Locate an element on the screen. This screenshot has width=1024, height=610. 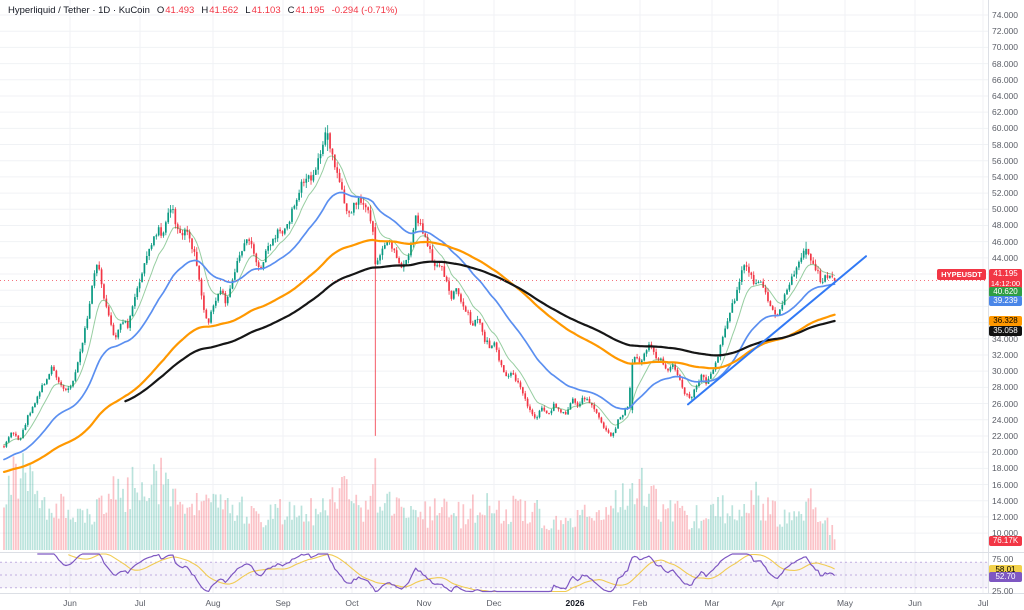
price-tick-72.000: 72.000 is located at coordinates (1005, 31).